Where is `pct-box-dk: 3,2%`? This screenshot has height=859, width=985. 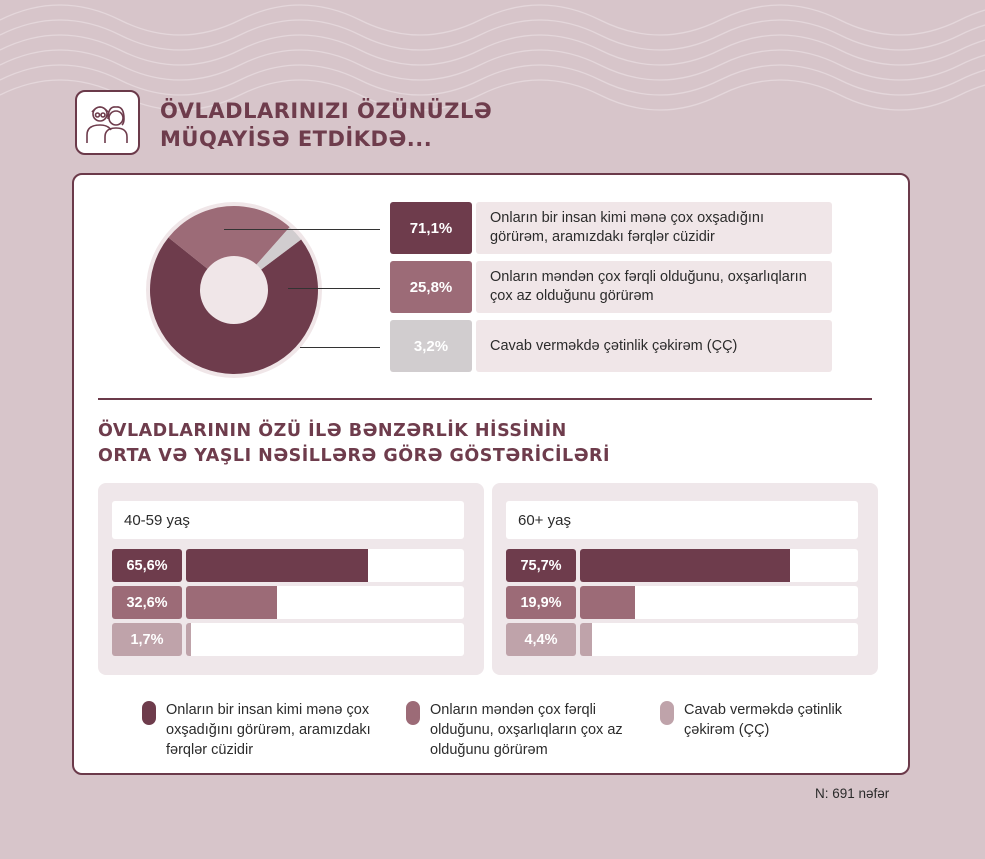
pct-box-dk: 3,2% is located at coordinates (431, 346).